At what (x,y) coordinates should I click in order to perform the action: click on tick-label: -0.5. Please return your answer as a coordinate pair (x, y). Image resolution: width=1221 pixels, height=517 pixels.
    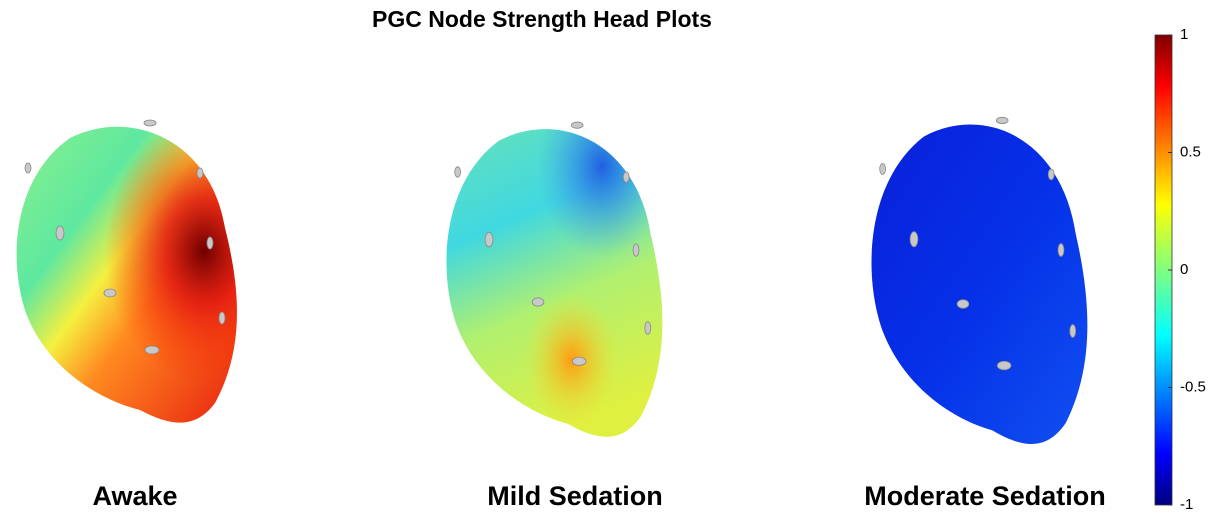
    Looking at the image, I should click on (1193, 386).